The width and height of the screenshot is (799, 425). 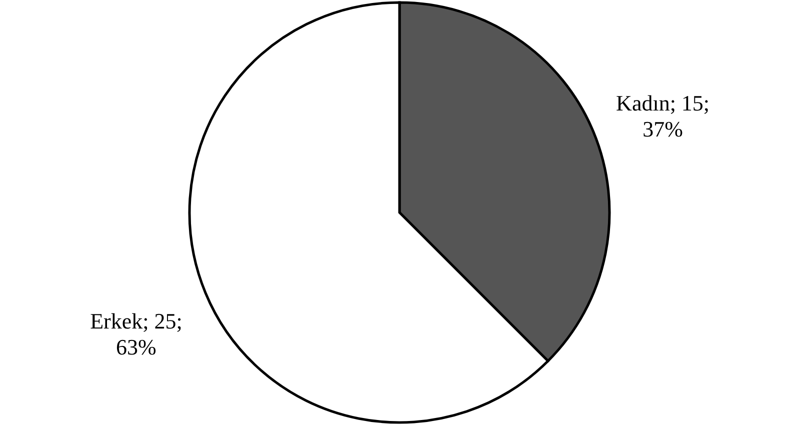 I want to click on slice-label: Kadın; 15; 37%, so click(x=663, y=116).